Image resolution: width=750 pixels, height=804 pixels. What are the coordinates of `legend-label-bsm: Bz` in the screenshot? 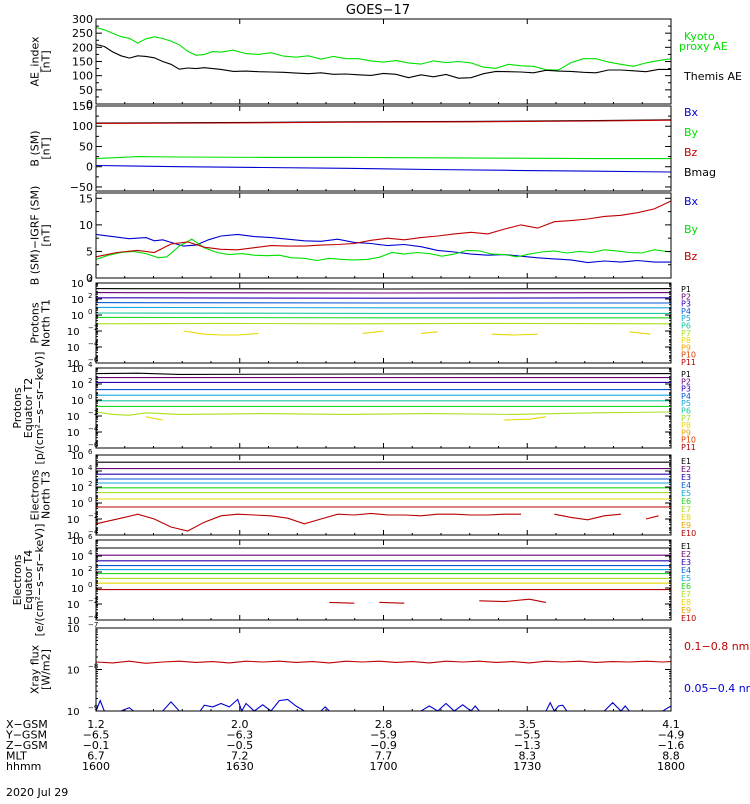 It's located at (691, 152).